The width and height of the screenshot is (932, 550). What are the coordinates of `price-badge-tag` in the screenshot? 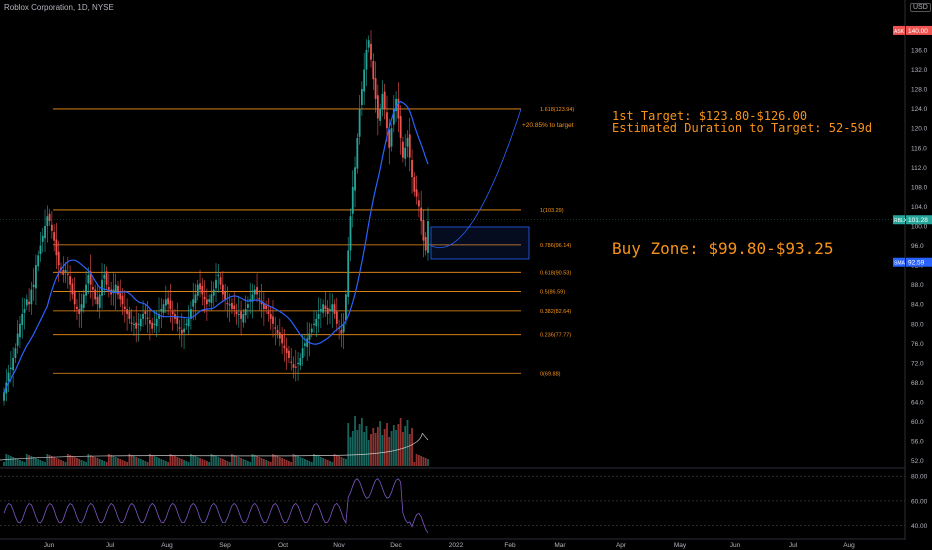 It's located at (899, 262).